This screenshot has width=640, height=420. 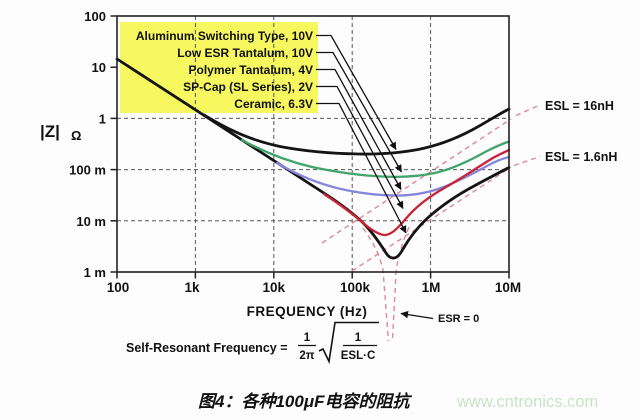 I want to click on esr-zero-left-branch, so click(x=376, y=284).